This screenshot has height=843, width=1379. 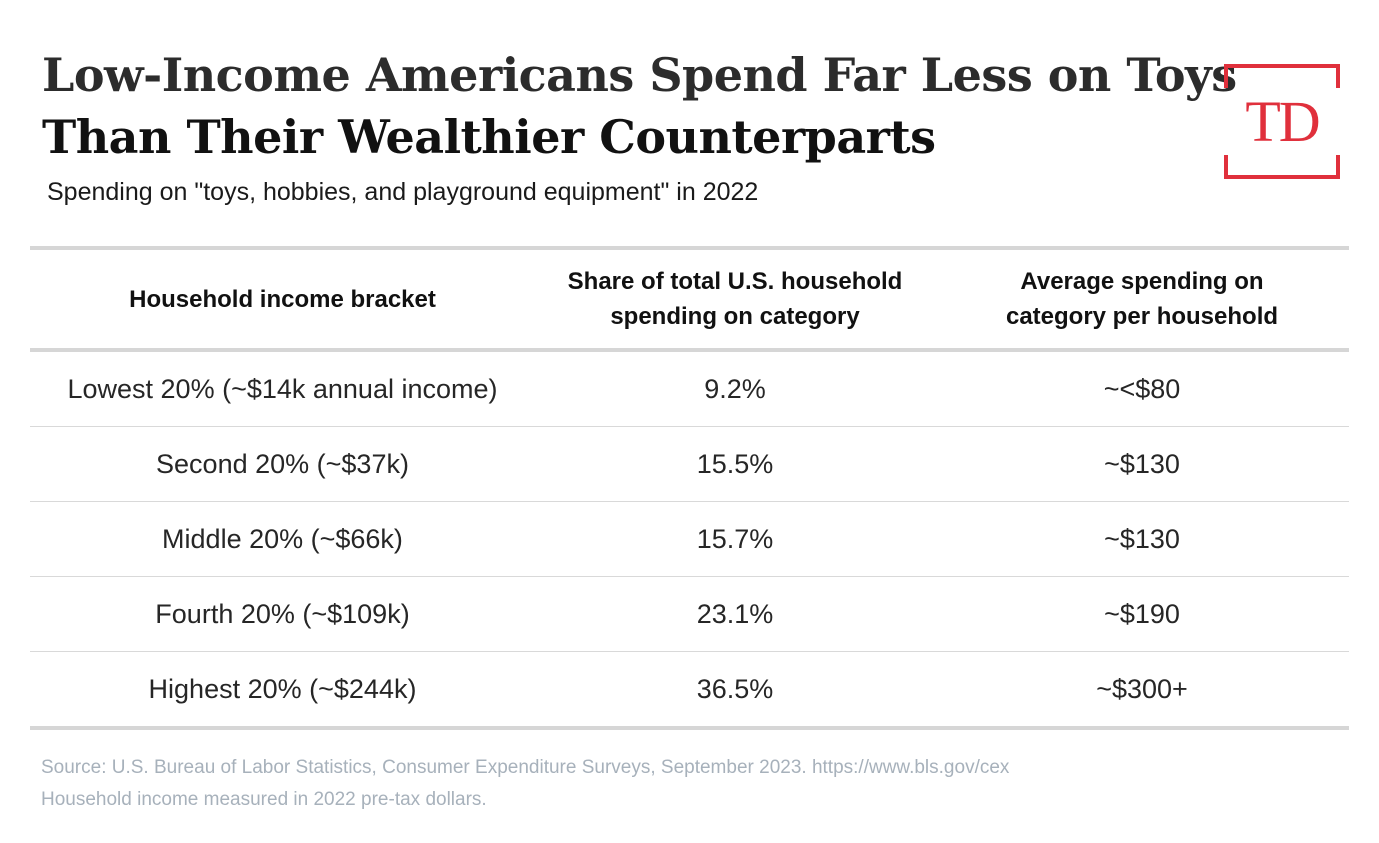 What do you see at coordinates (1142, 688) in the screenshot?
I see `table-cell: ~$300+` at bounding box center [1142, 688].